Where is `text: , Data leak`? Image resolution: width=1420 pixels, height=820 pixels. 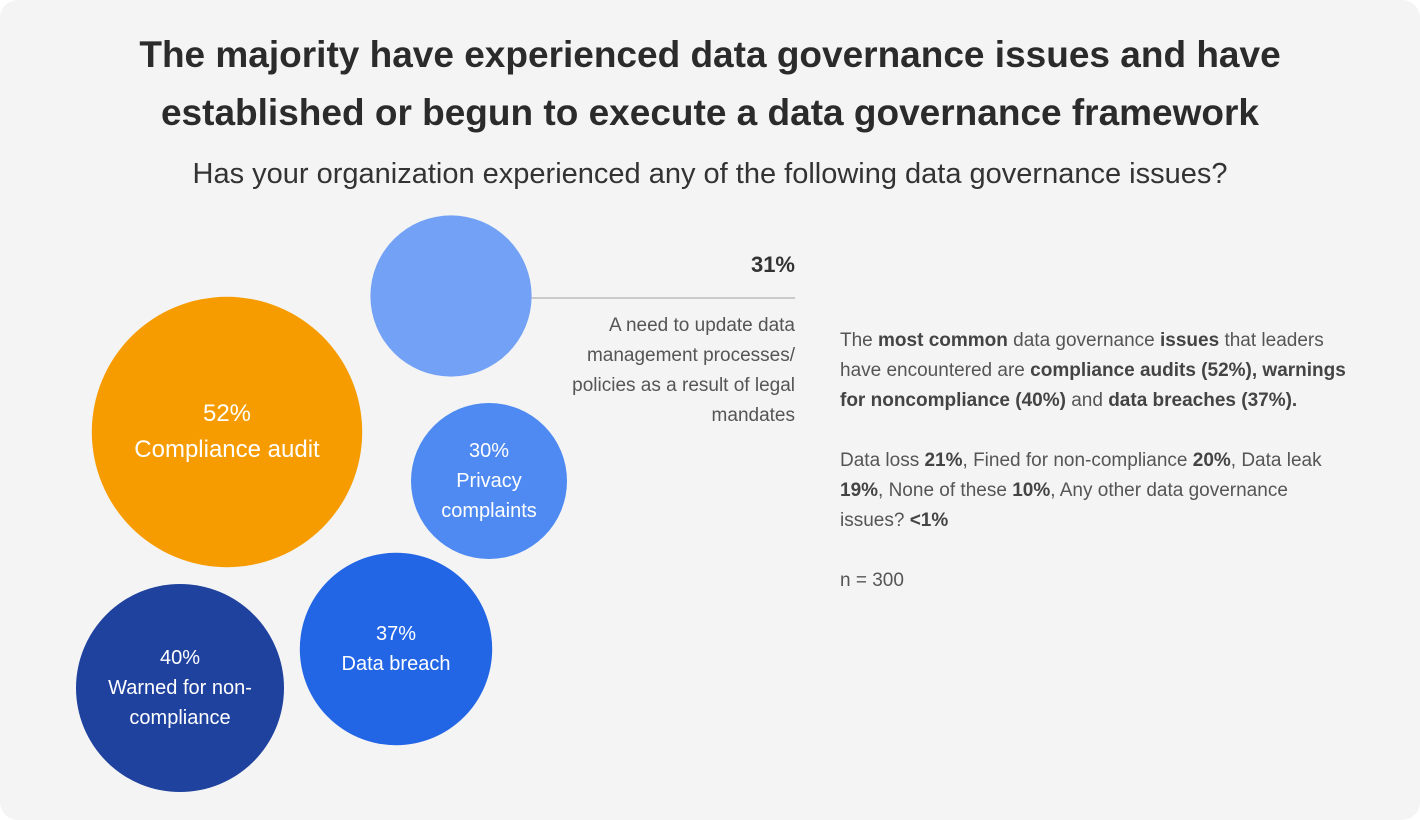 text: , Data leak is located at coordinates (1276, 460).